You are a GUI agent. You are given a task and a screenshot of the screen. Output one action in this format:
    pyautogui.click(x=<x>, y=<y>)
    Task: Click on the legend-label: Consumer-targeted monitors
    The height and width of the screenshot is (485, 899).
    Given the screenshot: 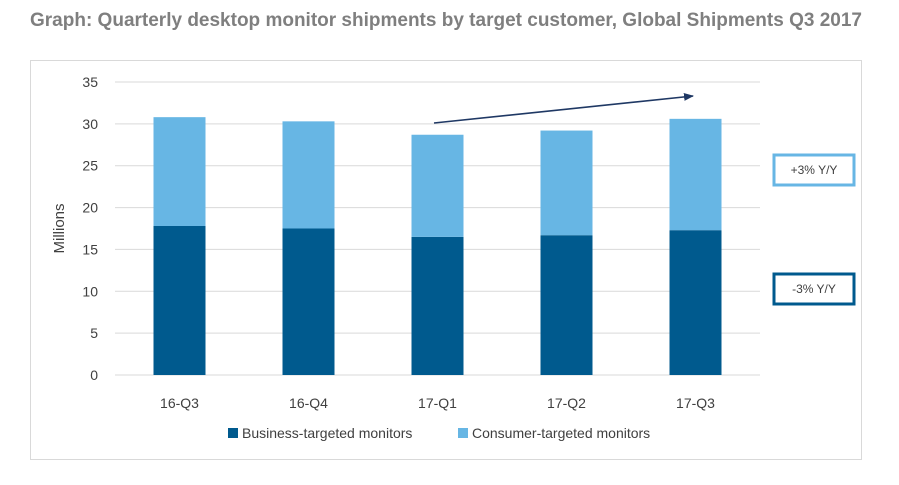 What is the action you would take?
    pyautogui.click(x=561, y=433)
    